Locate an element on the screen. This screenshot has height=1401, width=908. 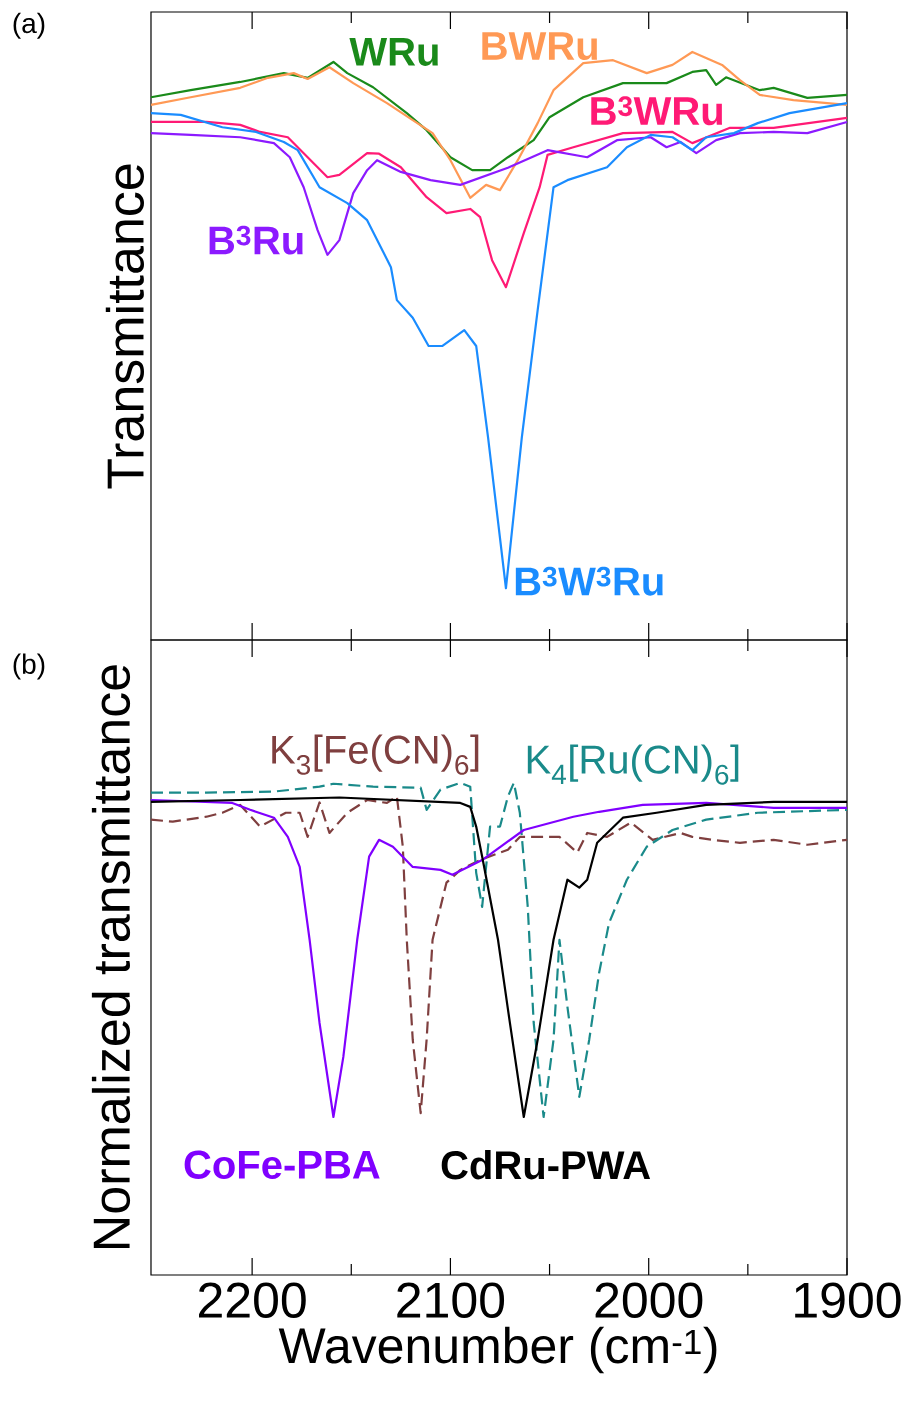
x-axis-title: Wavenumber (cm$^{-1}$) is located at coordinates (497, 1350).